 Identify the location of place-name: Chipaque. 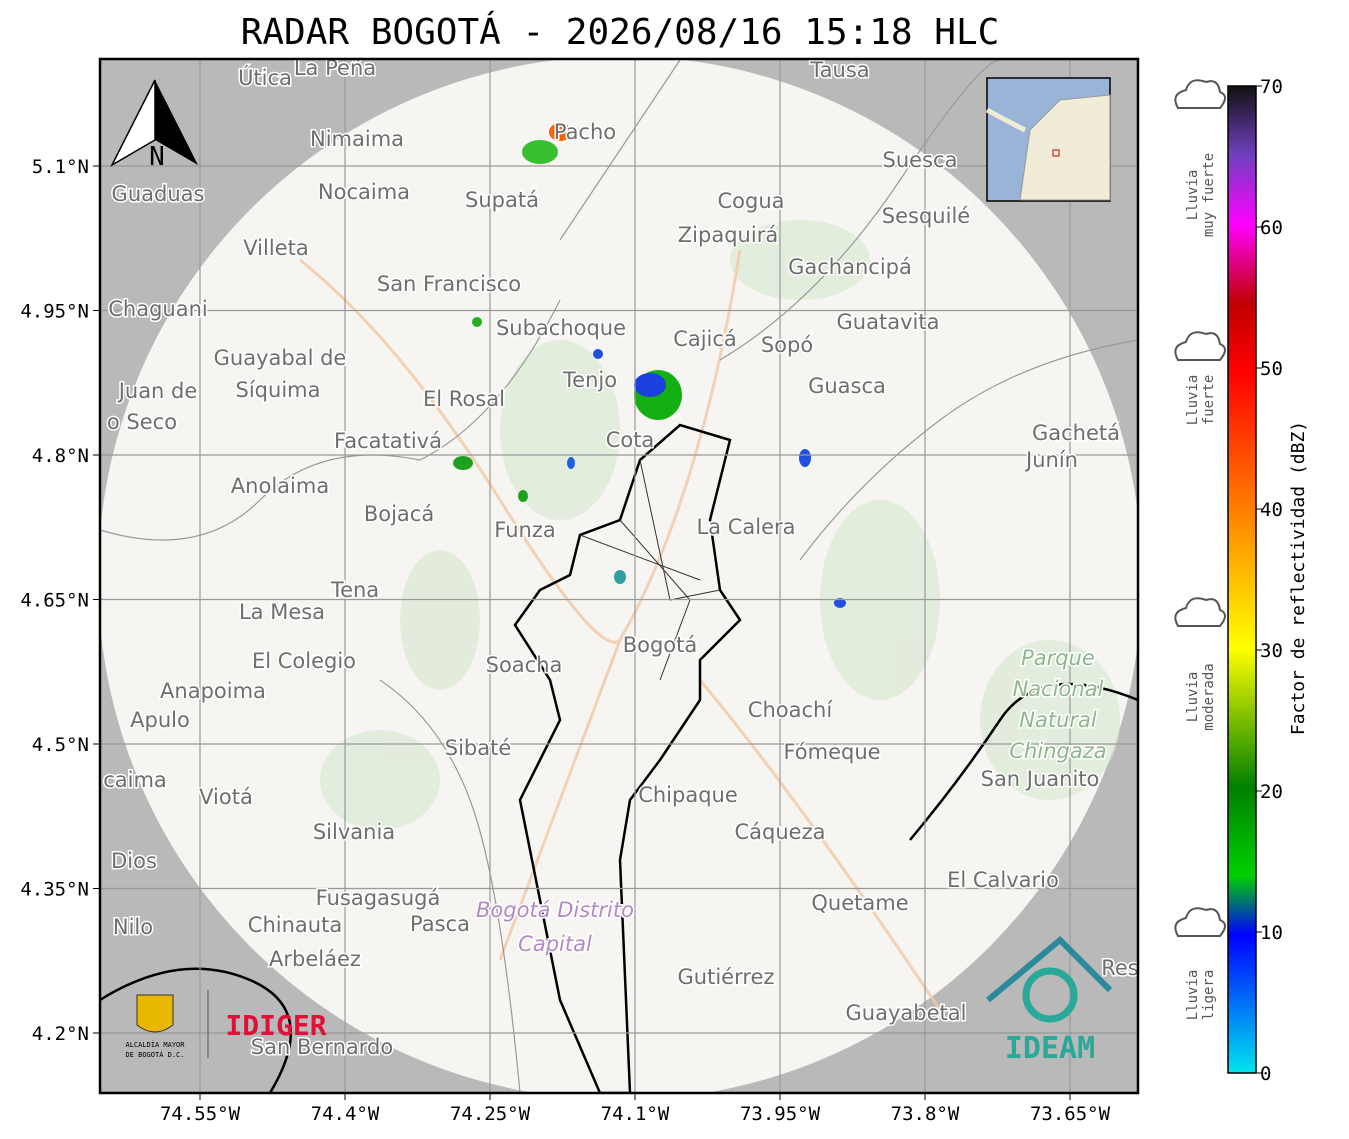
(688, 795).